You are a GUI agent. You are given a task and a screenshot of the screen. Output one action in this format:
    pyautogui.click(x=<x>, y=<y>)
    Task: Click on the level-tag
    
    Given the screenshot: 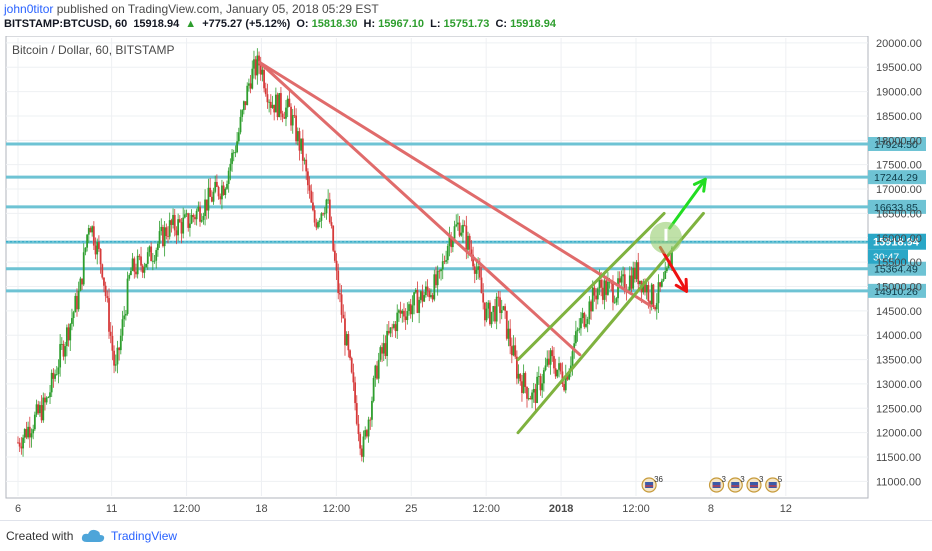 What is the action you would take?
    pyautogui.click(x=897, y=268)
    